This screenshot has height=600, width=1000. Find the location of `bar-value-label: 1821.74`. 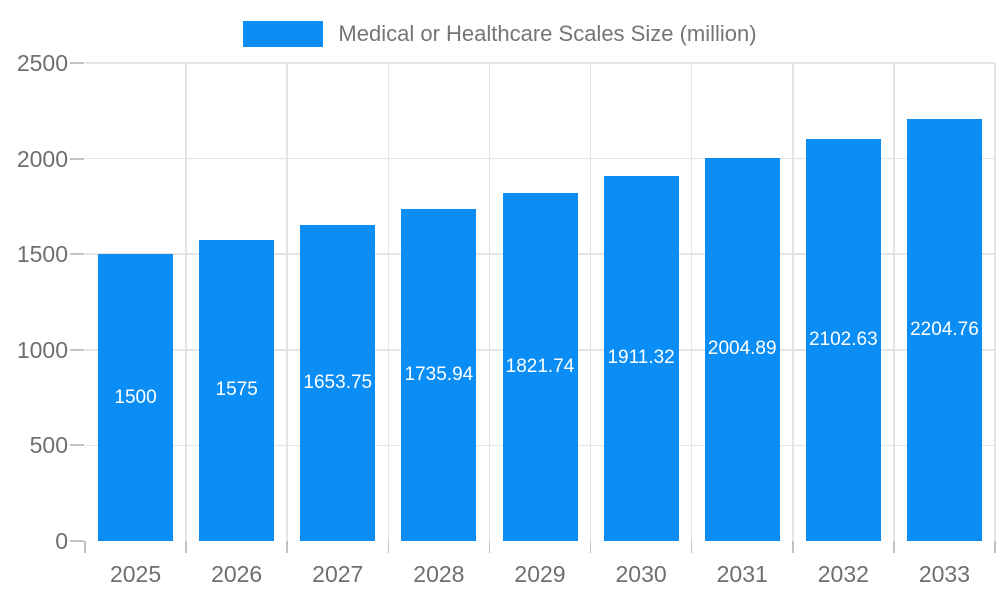

bar-value-label: 1821.74 is located at coordinates (540, 366).